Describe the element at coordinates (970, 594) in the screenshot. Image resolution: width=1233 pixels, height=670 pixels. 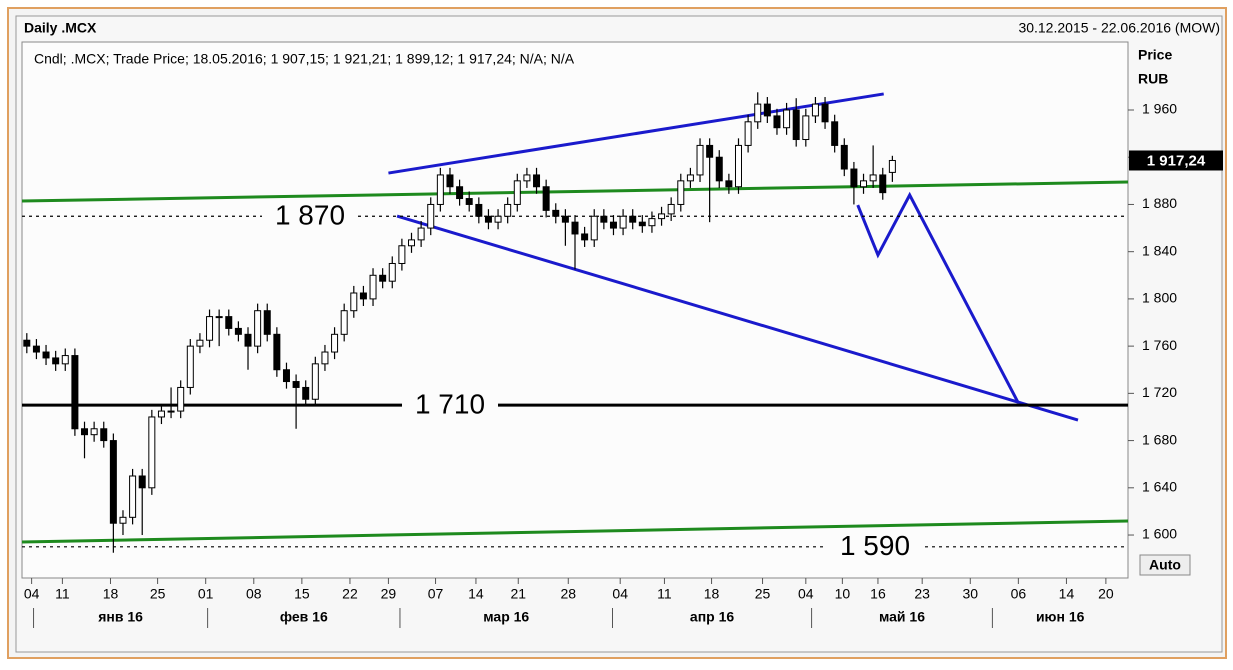
I see `x-tick-label: 30` at that location.